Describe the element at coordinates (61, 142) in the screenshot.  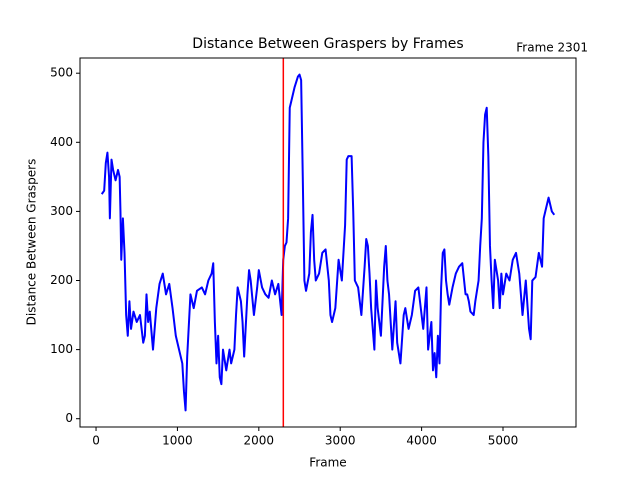
I see `y-tick-label: 400` at that location.